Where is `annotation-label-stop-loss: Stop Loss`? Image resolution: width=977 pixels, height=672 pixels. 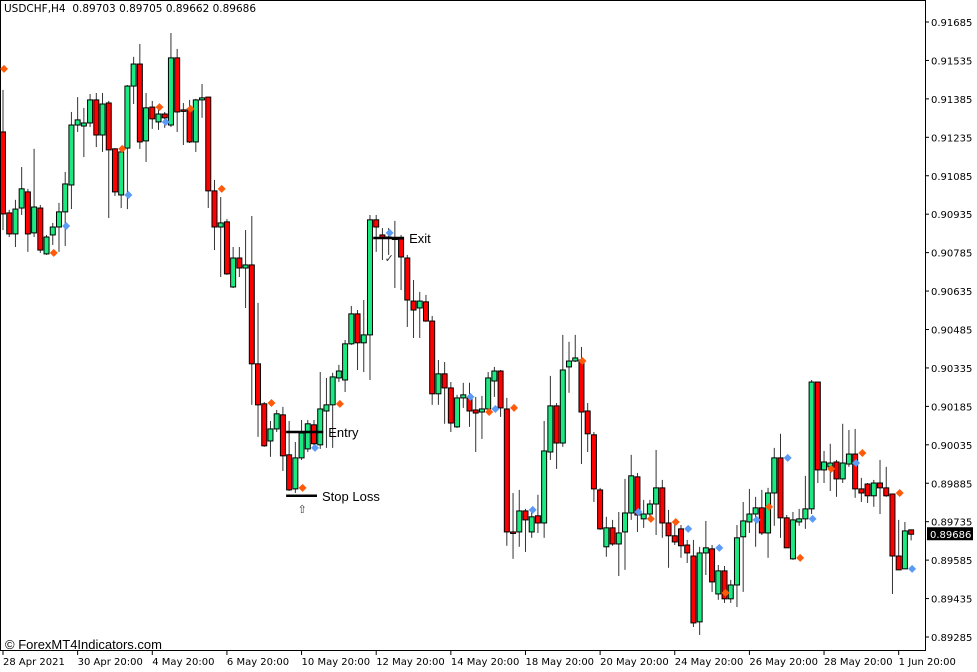 annotation-label-stop-loss: Stop Loss is located at coordinates (351, 496).